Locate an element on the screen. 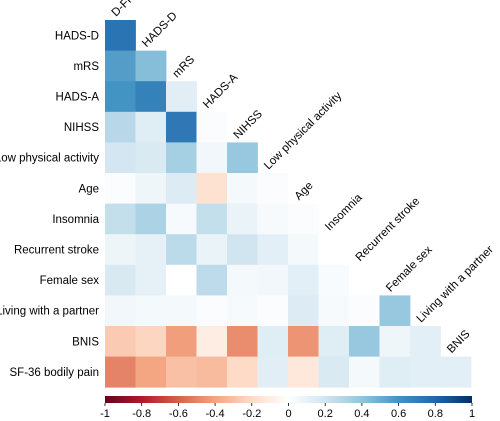 Image resolution: width=500 pixels, height=421 pixels. cell-female-sex-nihss is located at coordinates (242, 280).